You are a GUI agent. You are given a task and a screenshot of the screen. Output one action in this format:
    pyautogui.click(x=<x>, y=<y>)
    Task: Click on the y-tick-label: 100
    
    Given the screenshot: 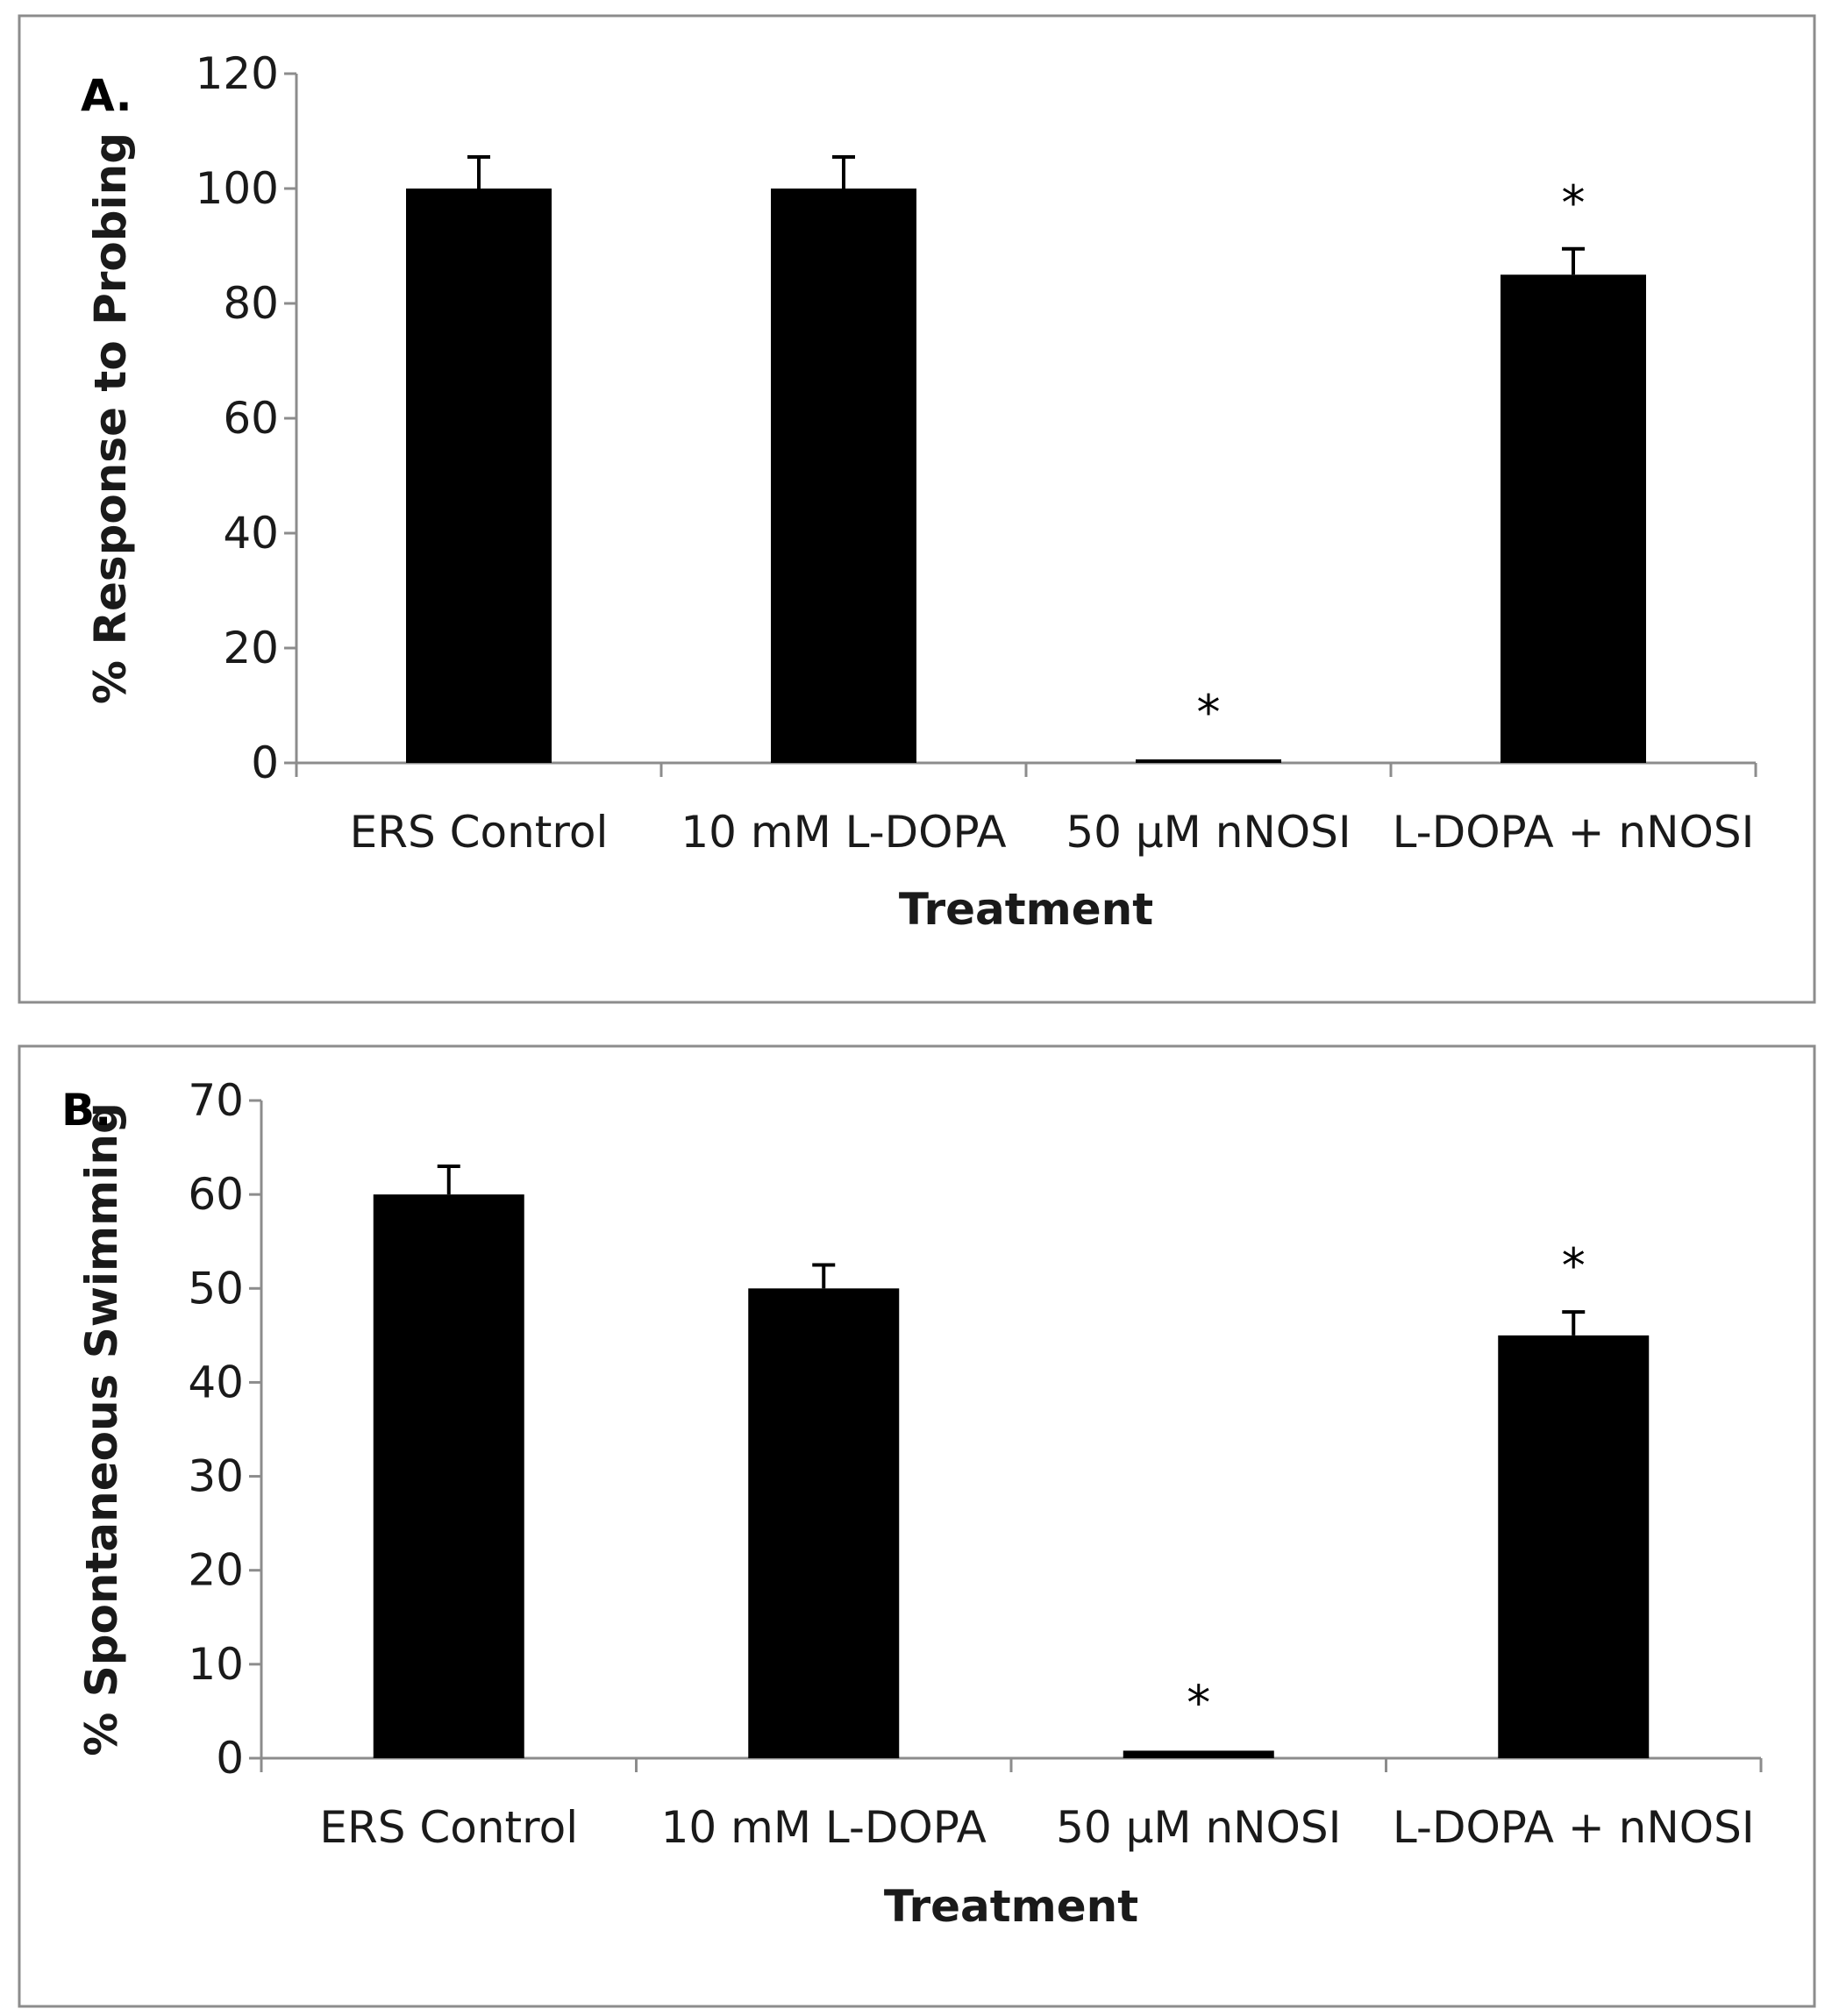 What is the action you would take?
    pyautogui.click(x=238, y=188)
    